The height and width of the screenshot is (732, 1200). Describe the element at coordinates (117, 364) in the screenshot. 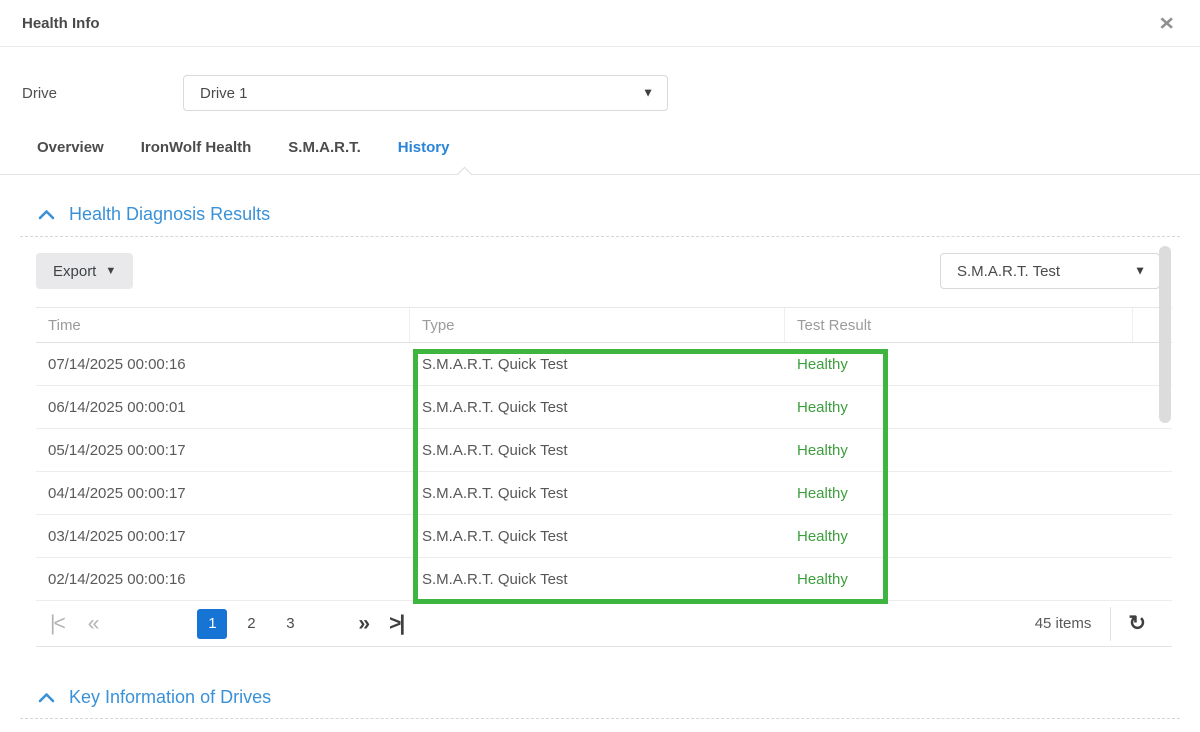

I see `cell-time: 07/14/2025 00:00:16` at that location.